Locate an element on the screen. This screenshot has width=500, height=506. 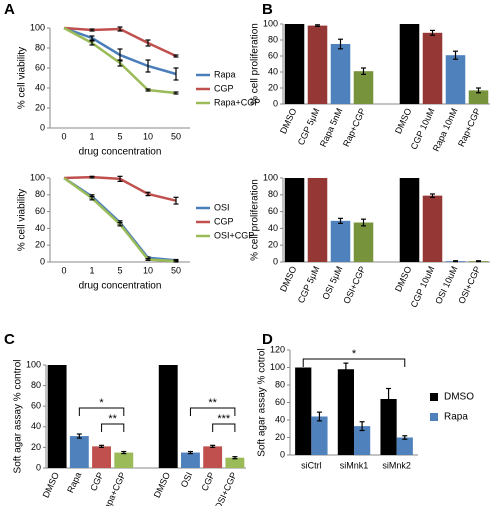
y-axis-label: Soft agar assay % cotrol is located at coordinates (262, 402).